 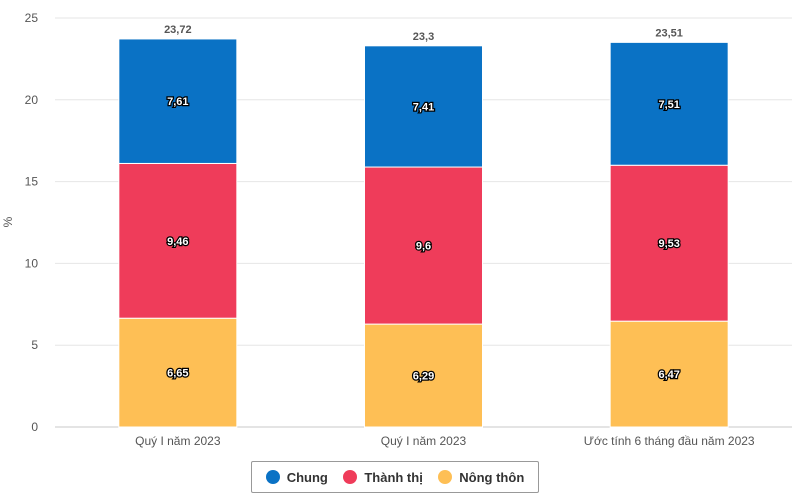 I want to click on legend-item: Chung, so click(x=296, y=477).